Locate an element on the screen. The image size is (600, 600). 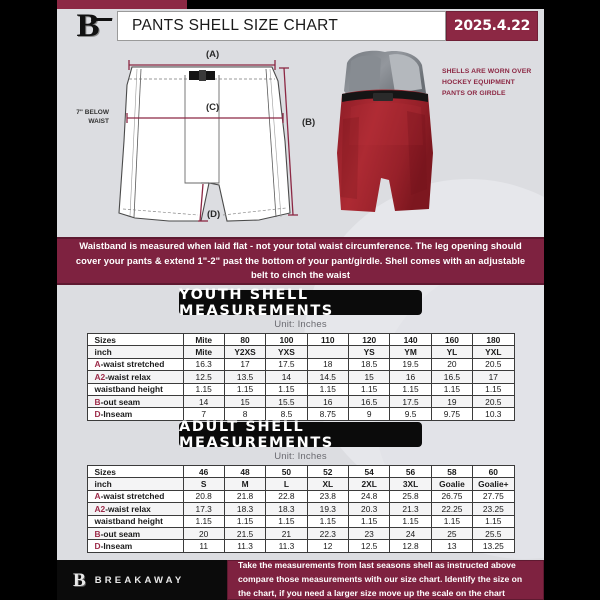
table-cell: 8.5 is located at coordinates (286, 414).